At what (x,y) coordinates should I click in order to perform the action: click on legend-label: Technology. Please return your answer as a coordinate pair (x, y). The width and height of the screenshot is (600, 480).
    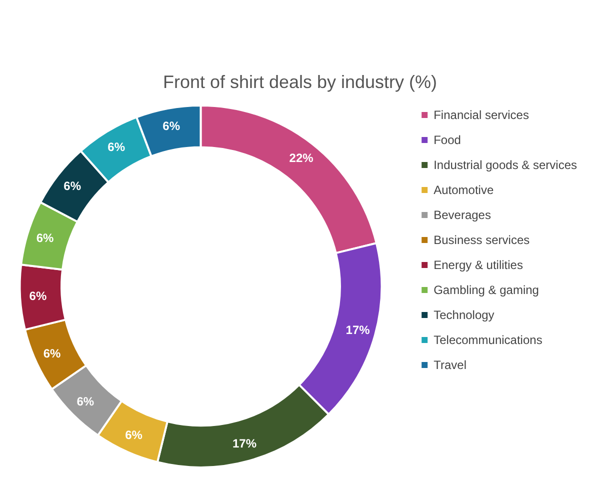
    Looking at the image, I should click on (464, 315).